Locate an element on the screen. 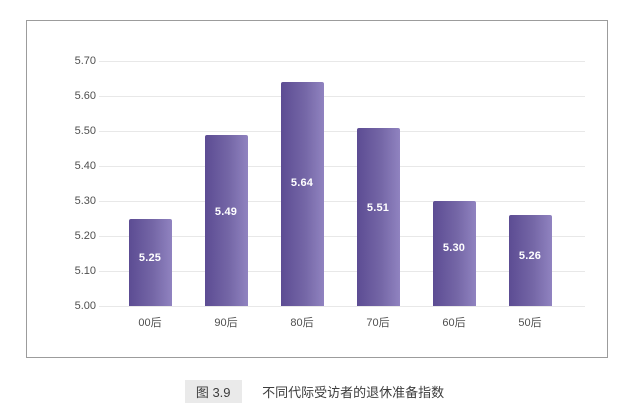 This screenshot has width=629, height=414. y-axis-tick-label: 5.10 is located at coordinates (85, 271).